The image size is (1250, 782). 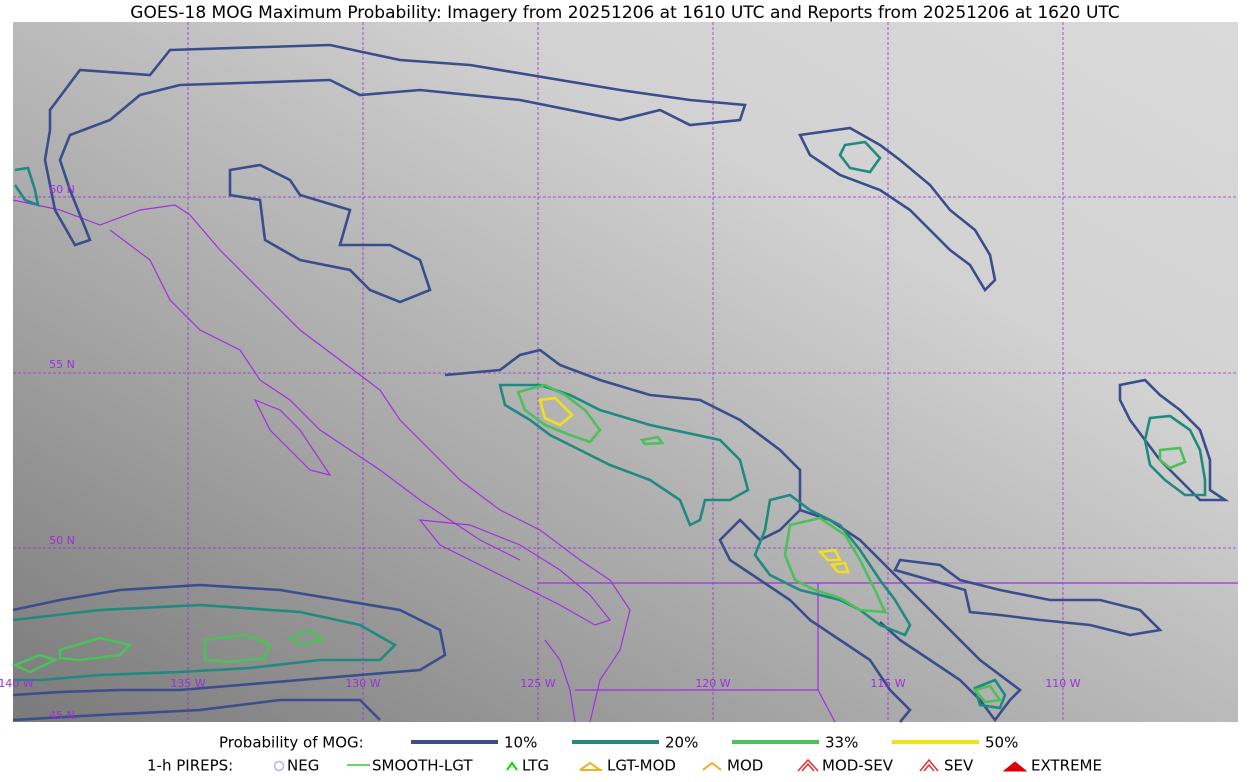 I want to click on latitude-label: 60 N, so click(x=62, y=189).